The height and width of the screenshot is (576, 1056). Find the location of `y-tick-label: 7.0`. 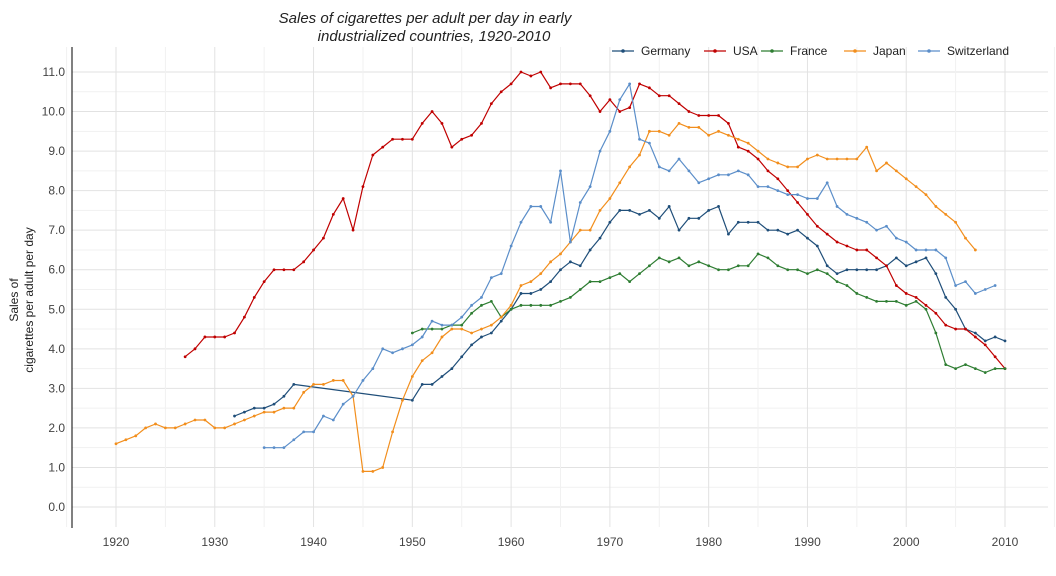

y-tick-label: 7.0 is located at coordinates (56, 230).